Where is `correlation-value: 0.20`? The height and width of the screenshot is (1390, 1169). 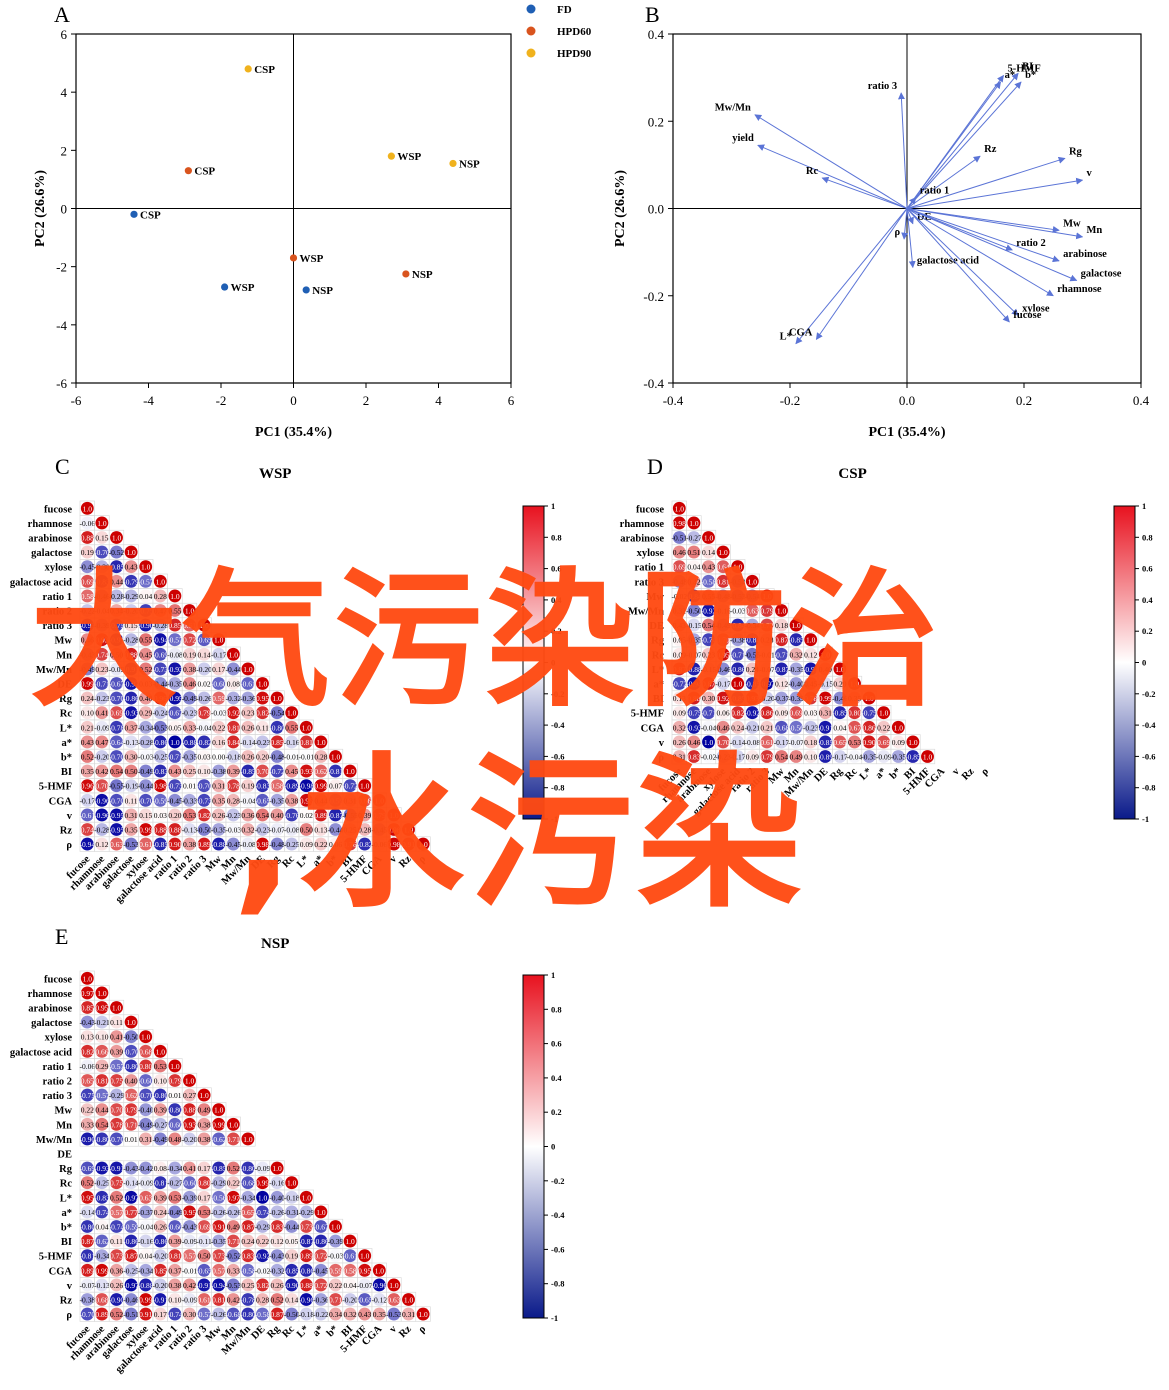
correlation-value: 0.20 is located at coordinates (839, 684).